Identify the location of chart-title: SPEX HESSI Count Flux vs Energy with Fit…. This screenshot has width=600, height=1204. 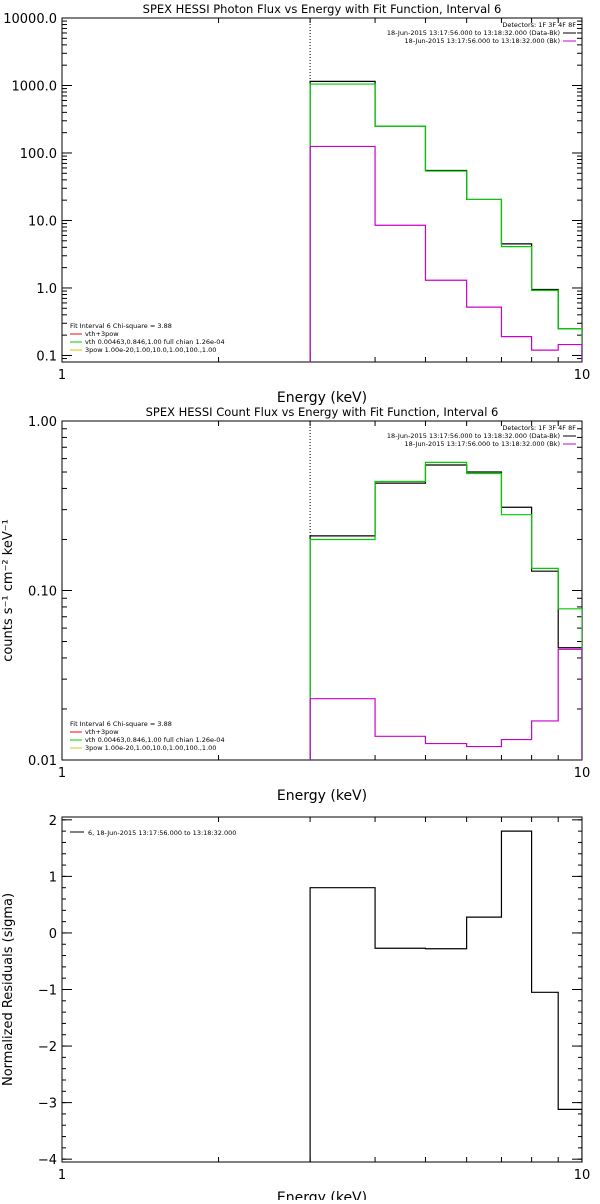
(322, 412).